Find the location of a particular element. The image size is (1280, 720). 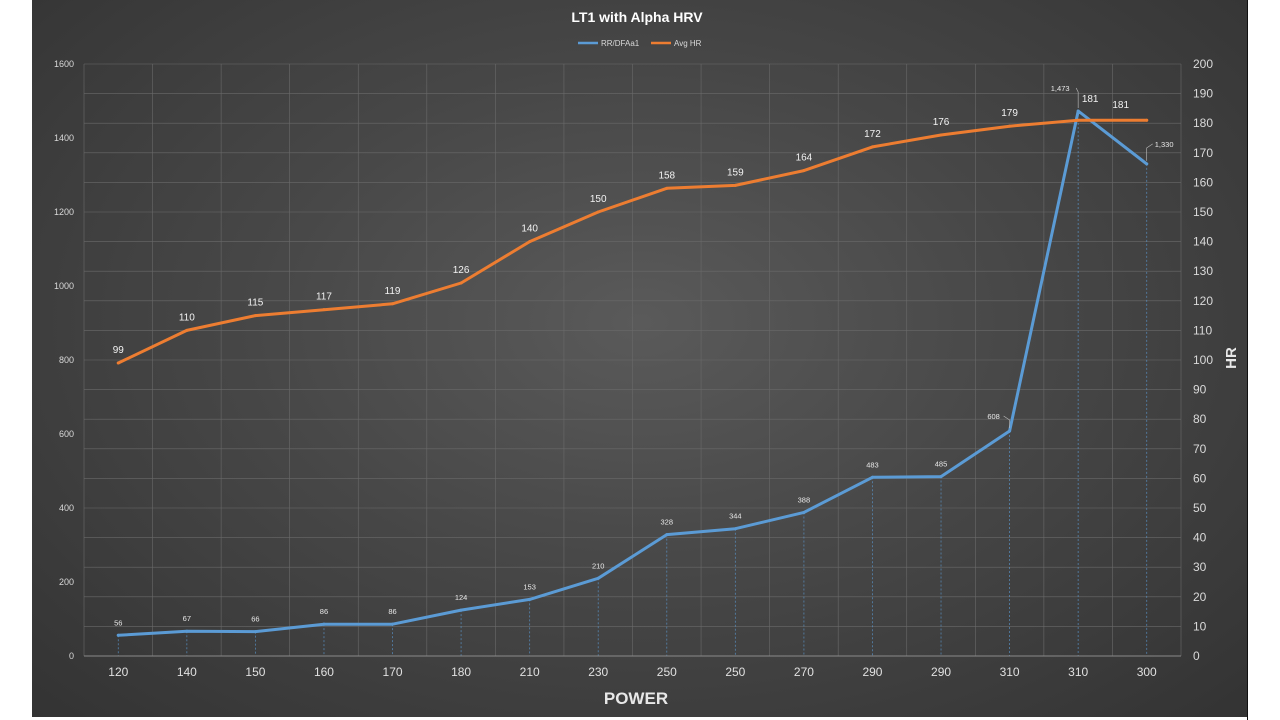

y-right-tick-label: 120 is located at coordinates (1203, 301).